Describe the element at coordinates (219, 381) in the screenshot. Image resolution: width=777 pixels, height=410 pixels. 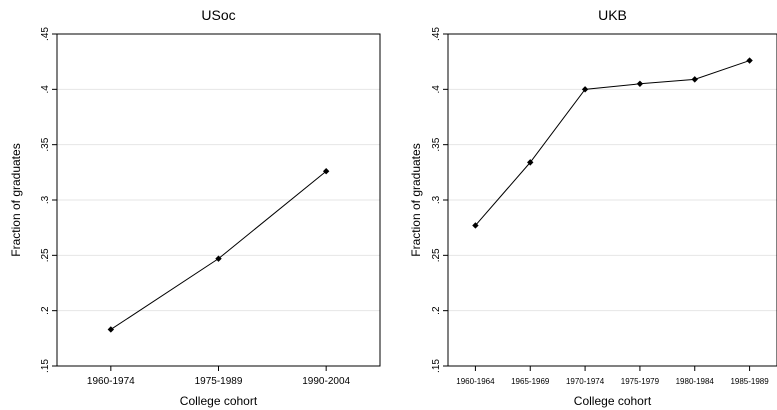
I see `x-tick-label: 1975-1989` at that location.